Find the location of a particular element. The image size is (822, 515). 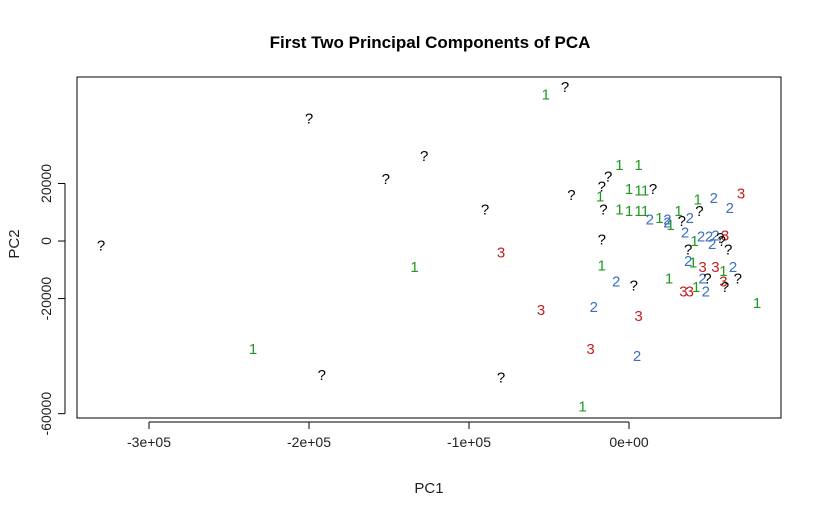

x-tick-label: 0e+00 is located at coordinates (629, 442).